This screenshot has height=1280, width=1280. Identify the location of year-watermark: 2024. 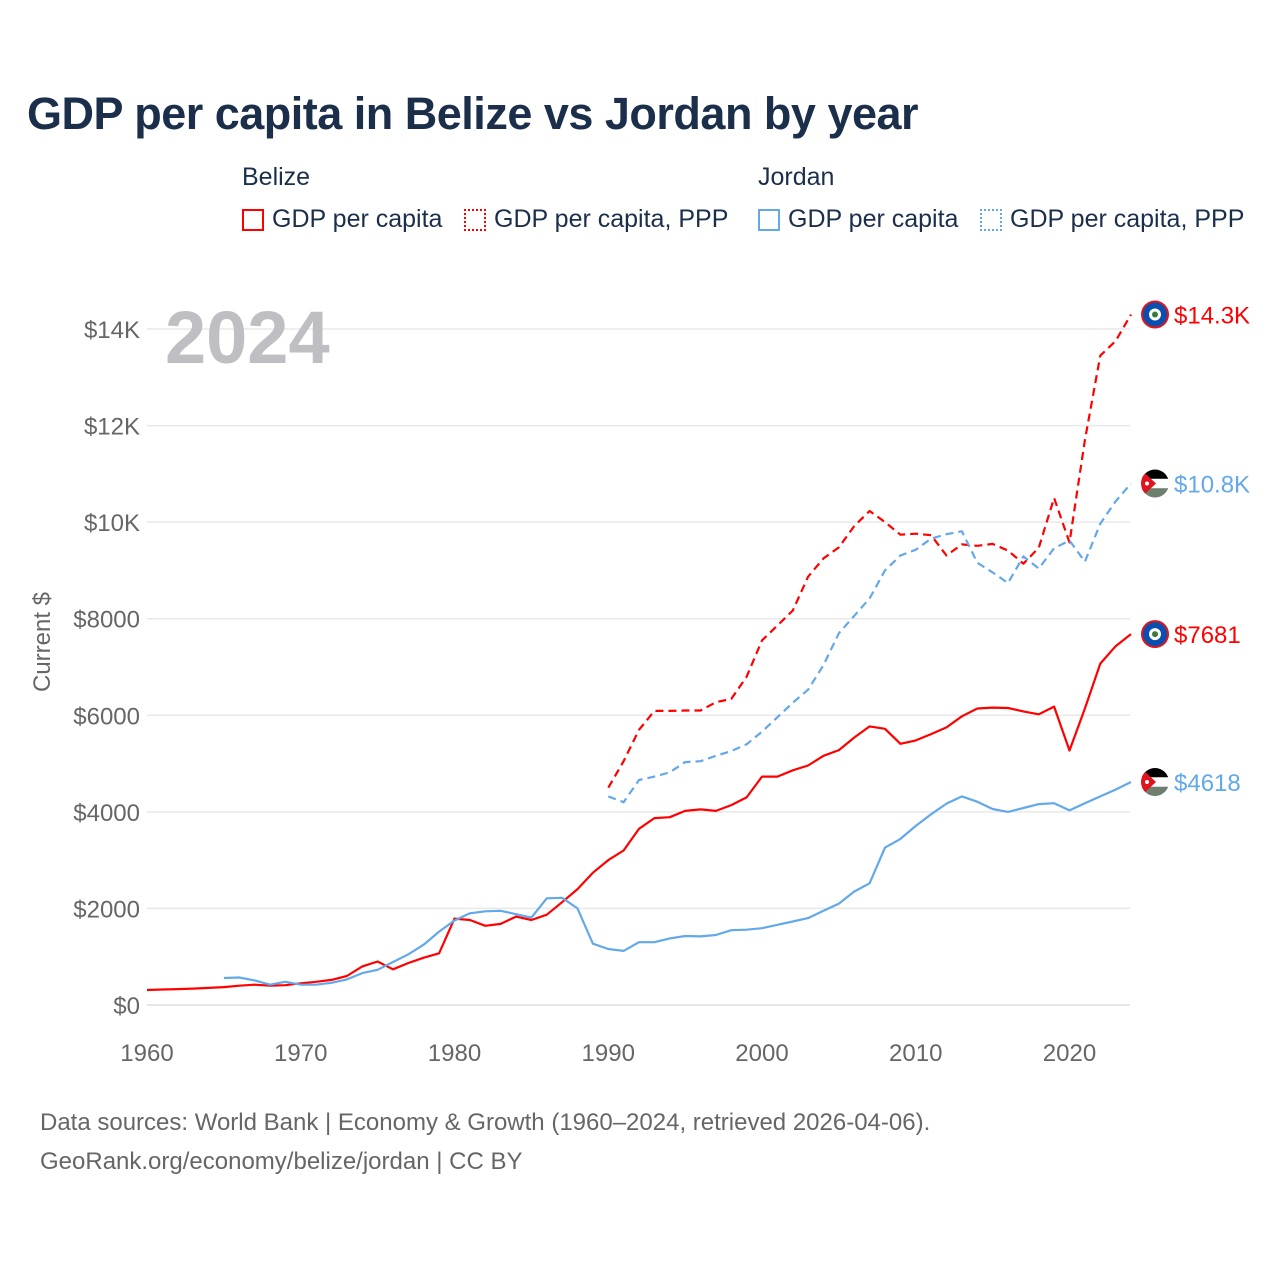
(247, 337).